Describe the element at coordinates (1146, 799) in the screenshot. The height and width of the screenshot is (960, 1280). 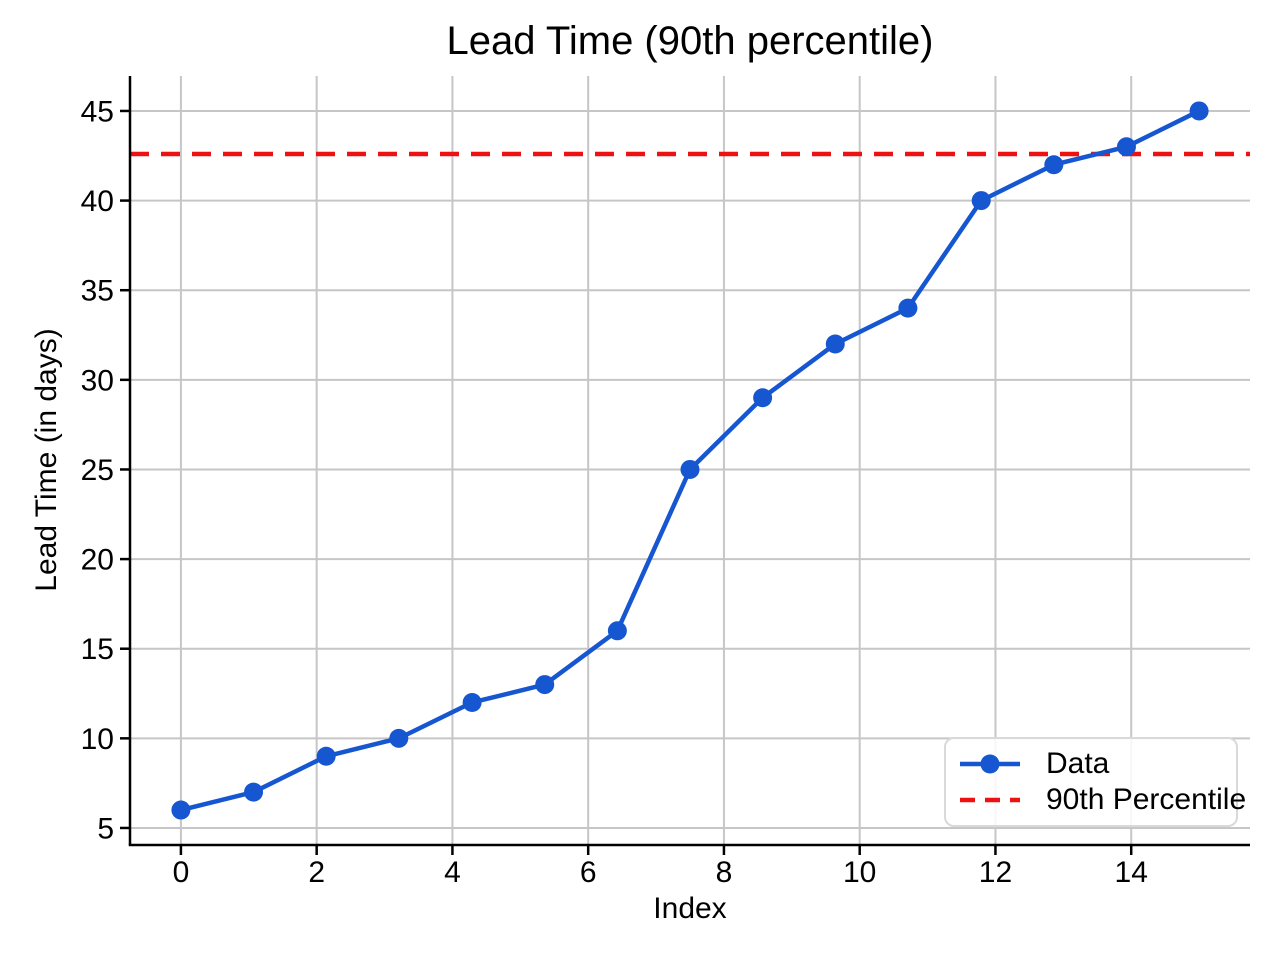
I see `legend-label-percentile: 90th Percentile` at that location.